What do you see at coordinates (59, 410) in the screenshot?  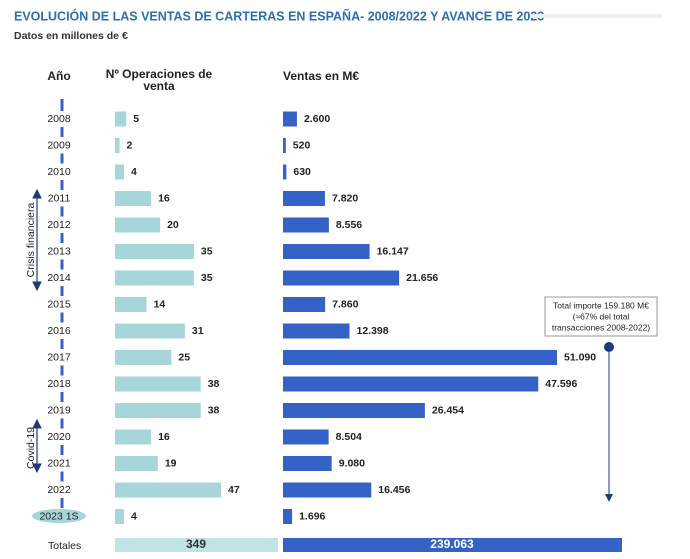 I see `category-label: 2019` at bounding box center [59, 410].